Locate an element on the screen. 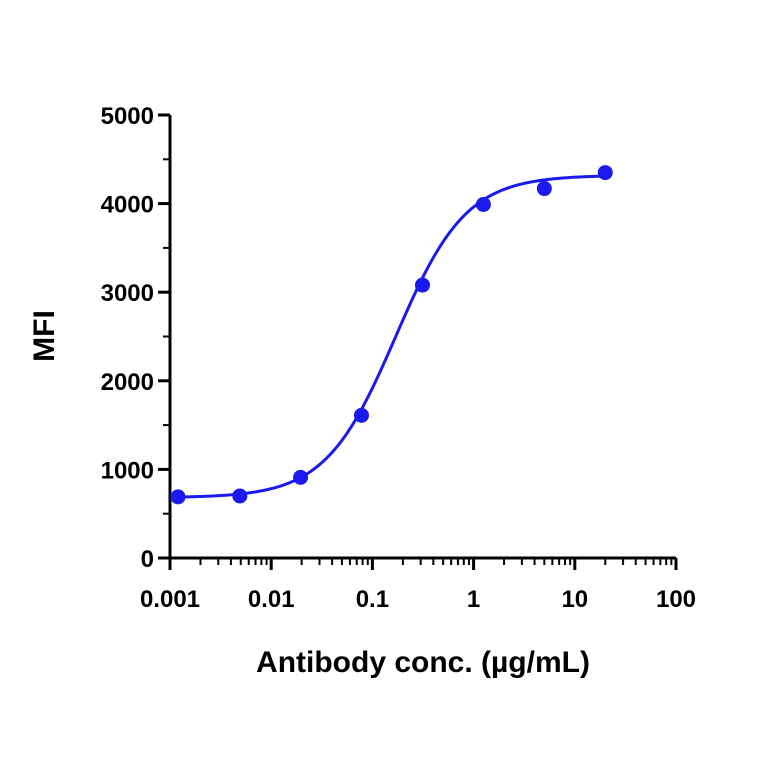 This screenshot has height=764, width=764. x-tick-label: 10 is located at coordinates (574, 599).